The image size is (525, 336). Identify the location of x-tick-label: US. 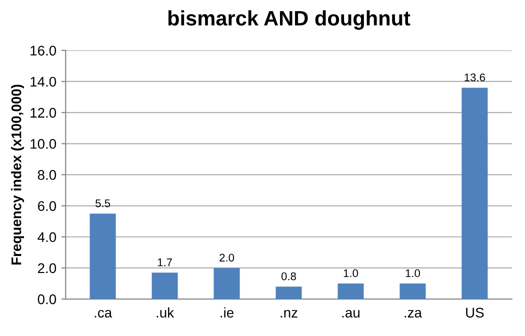
(475, 313).